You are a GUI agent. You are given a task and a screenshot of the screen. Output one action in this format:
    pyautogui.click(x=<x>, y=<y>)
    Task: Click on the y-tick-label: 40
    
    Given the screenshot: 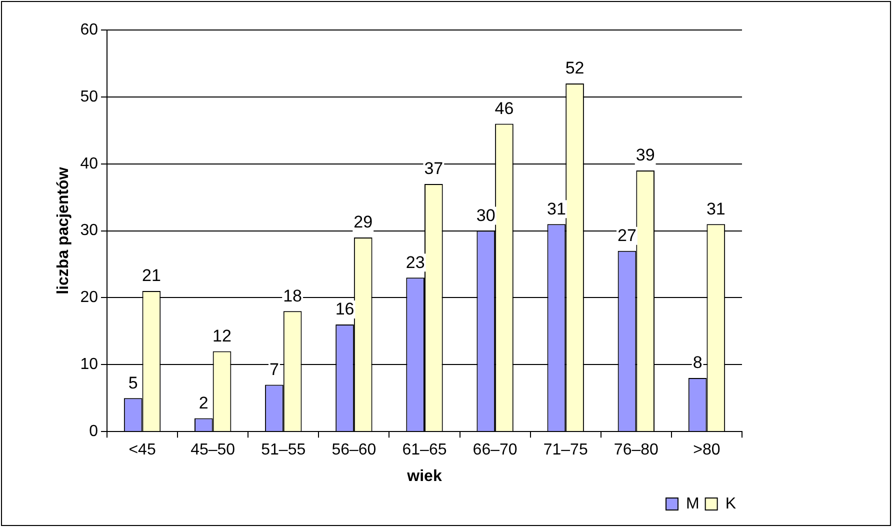 What is the action you would take?
    pyautogui.click(x=89, y=163)
    